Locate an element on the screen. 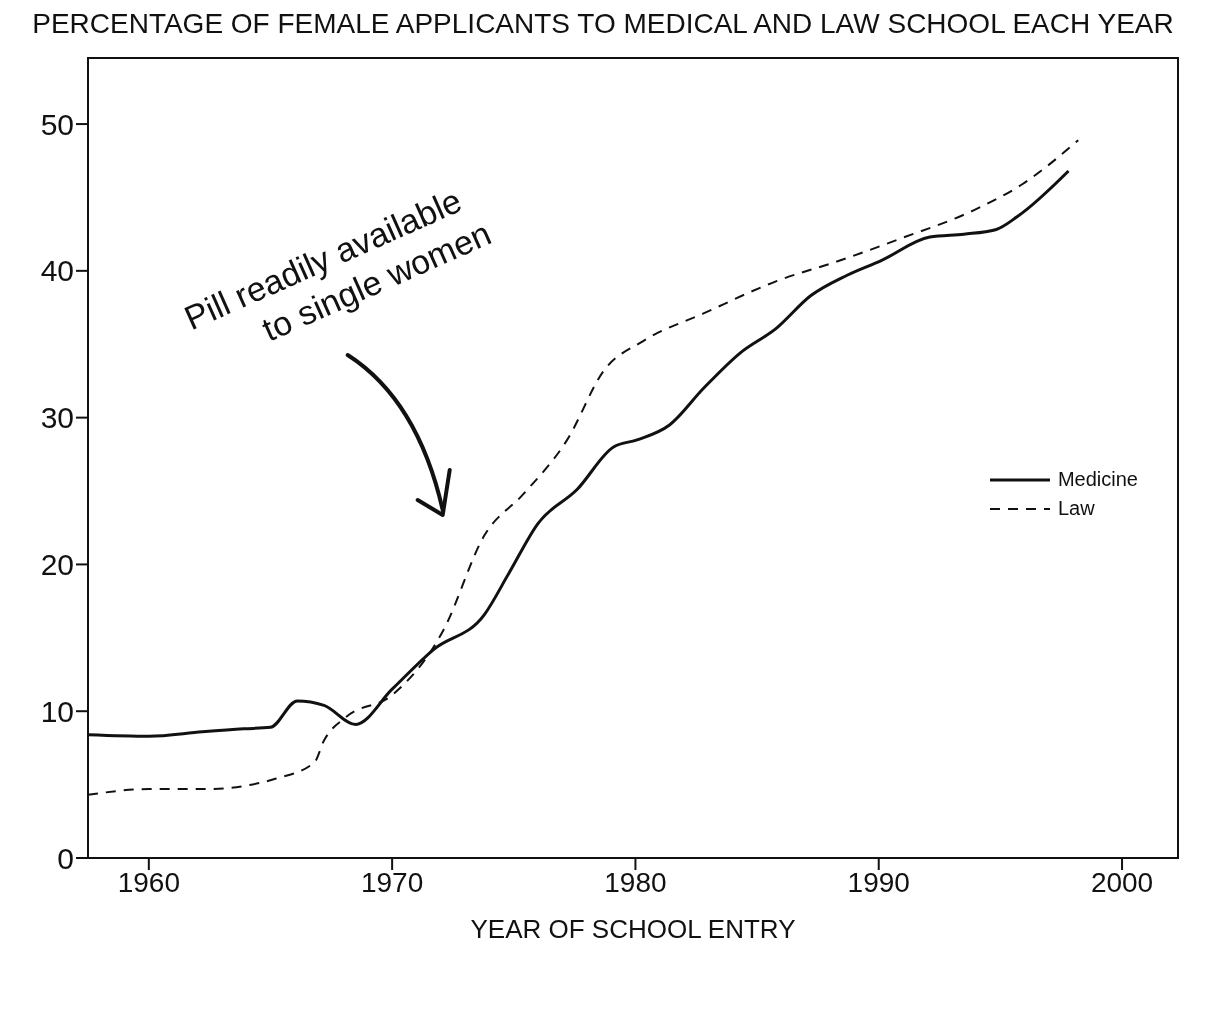  chart-title: PERCENTAGE OF FEMALE APPLICANTS TO MEDICAL AND LAW SCHOOL EACH YEAR is located at coordinates (603, 24).